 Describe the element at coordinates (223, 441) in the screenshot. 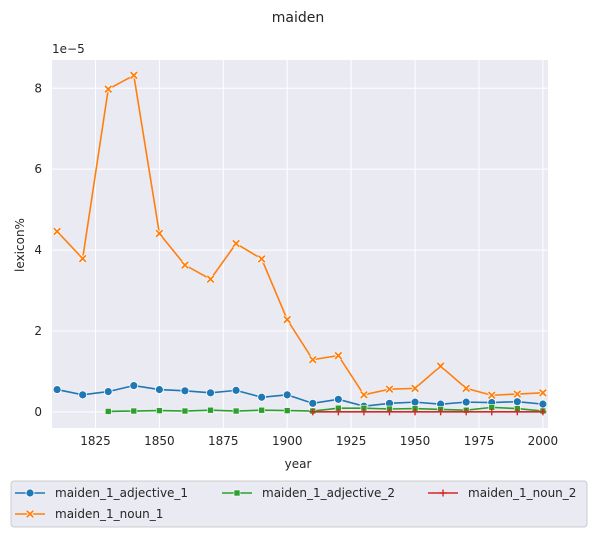

I see `x-tick-label: 1875` at that location.